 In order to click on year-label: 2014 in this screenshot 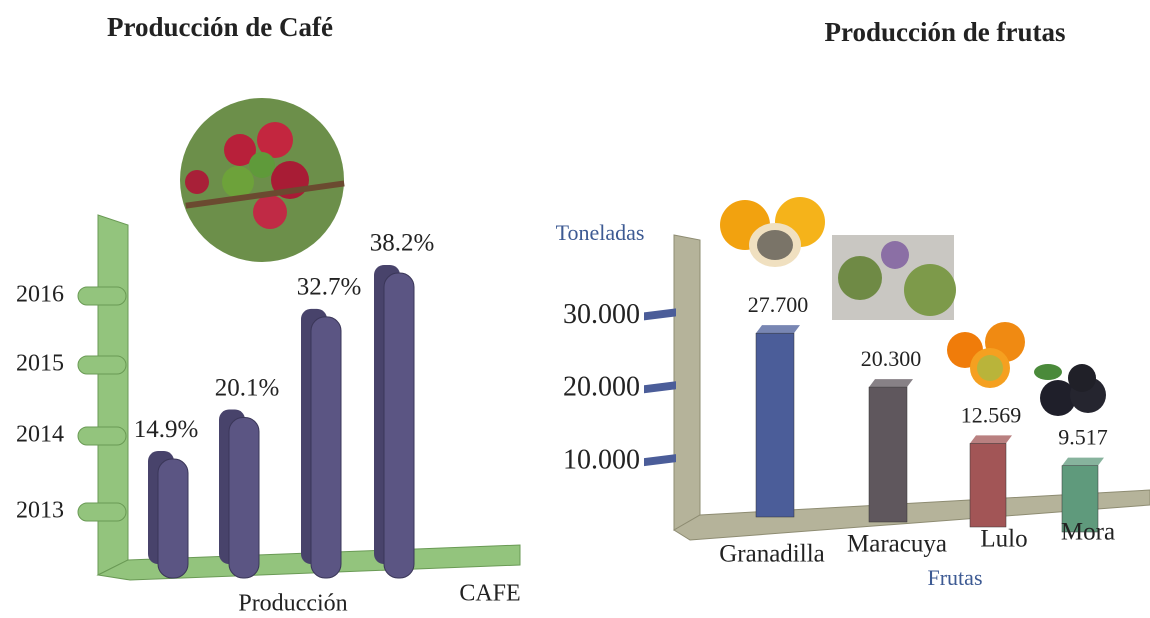, I will do `click(40, 435)`.